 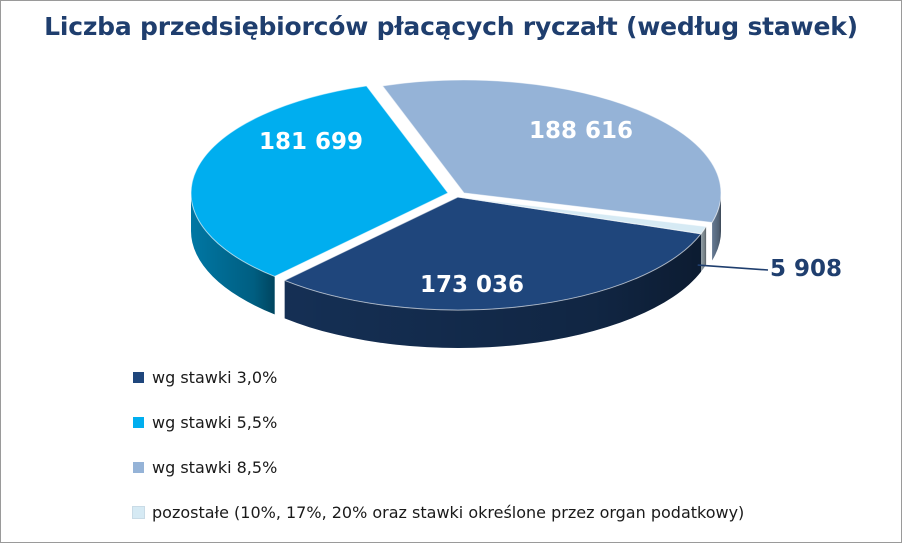 I want to click on leader-line, so click(x=733, y=267).